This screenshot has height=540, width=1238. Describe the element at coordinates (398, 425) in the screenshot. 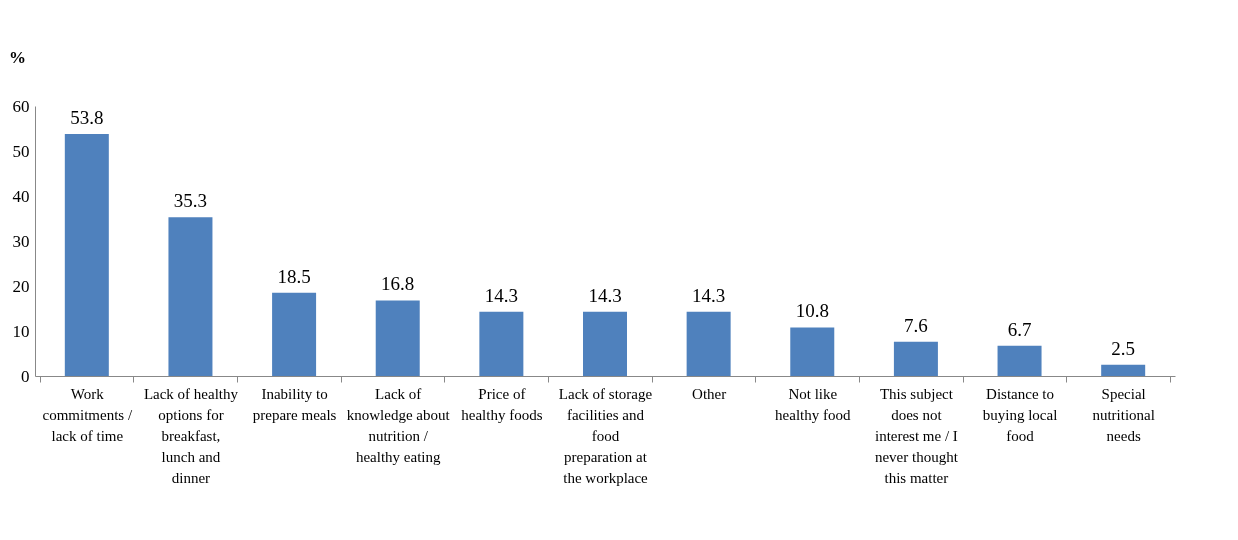

I see `x-tick-label: Lack of knowledge about nutrition / healthy eating` at that location.